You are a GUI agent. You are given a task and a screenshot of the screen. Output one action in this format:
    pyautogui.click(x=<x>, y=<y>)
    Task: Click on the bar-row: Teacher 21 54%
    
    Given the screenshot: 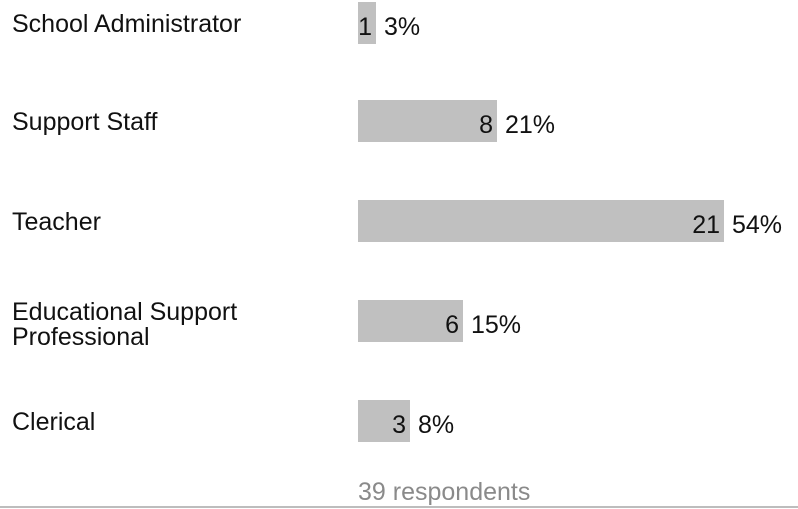 What is the action you would take?
    pyautogui.click(x=399, y=230)
    